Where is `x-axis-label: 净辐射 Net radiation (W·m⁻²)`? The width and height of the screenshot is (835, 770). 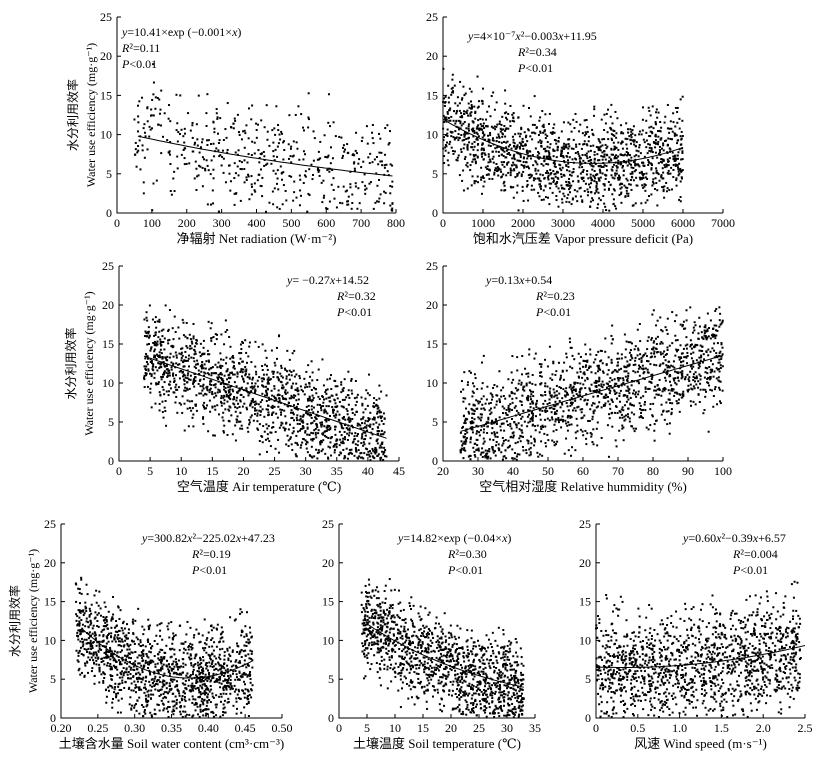 x-axis-label: 净辐射 Net radiation (W·m⁻²) is located at coordinates (257, 238).